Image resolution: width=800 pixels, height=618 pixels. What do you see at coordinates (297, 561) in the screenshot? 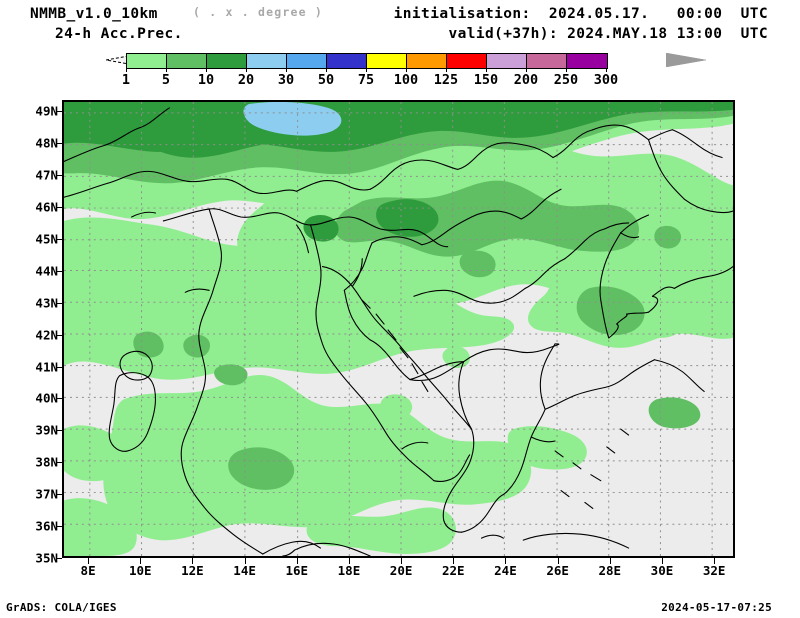
I see `lon-tick-16E` at bounding box center [297, 561].